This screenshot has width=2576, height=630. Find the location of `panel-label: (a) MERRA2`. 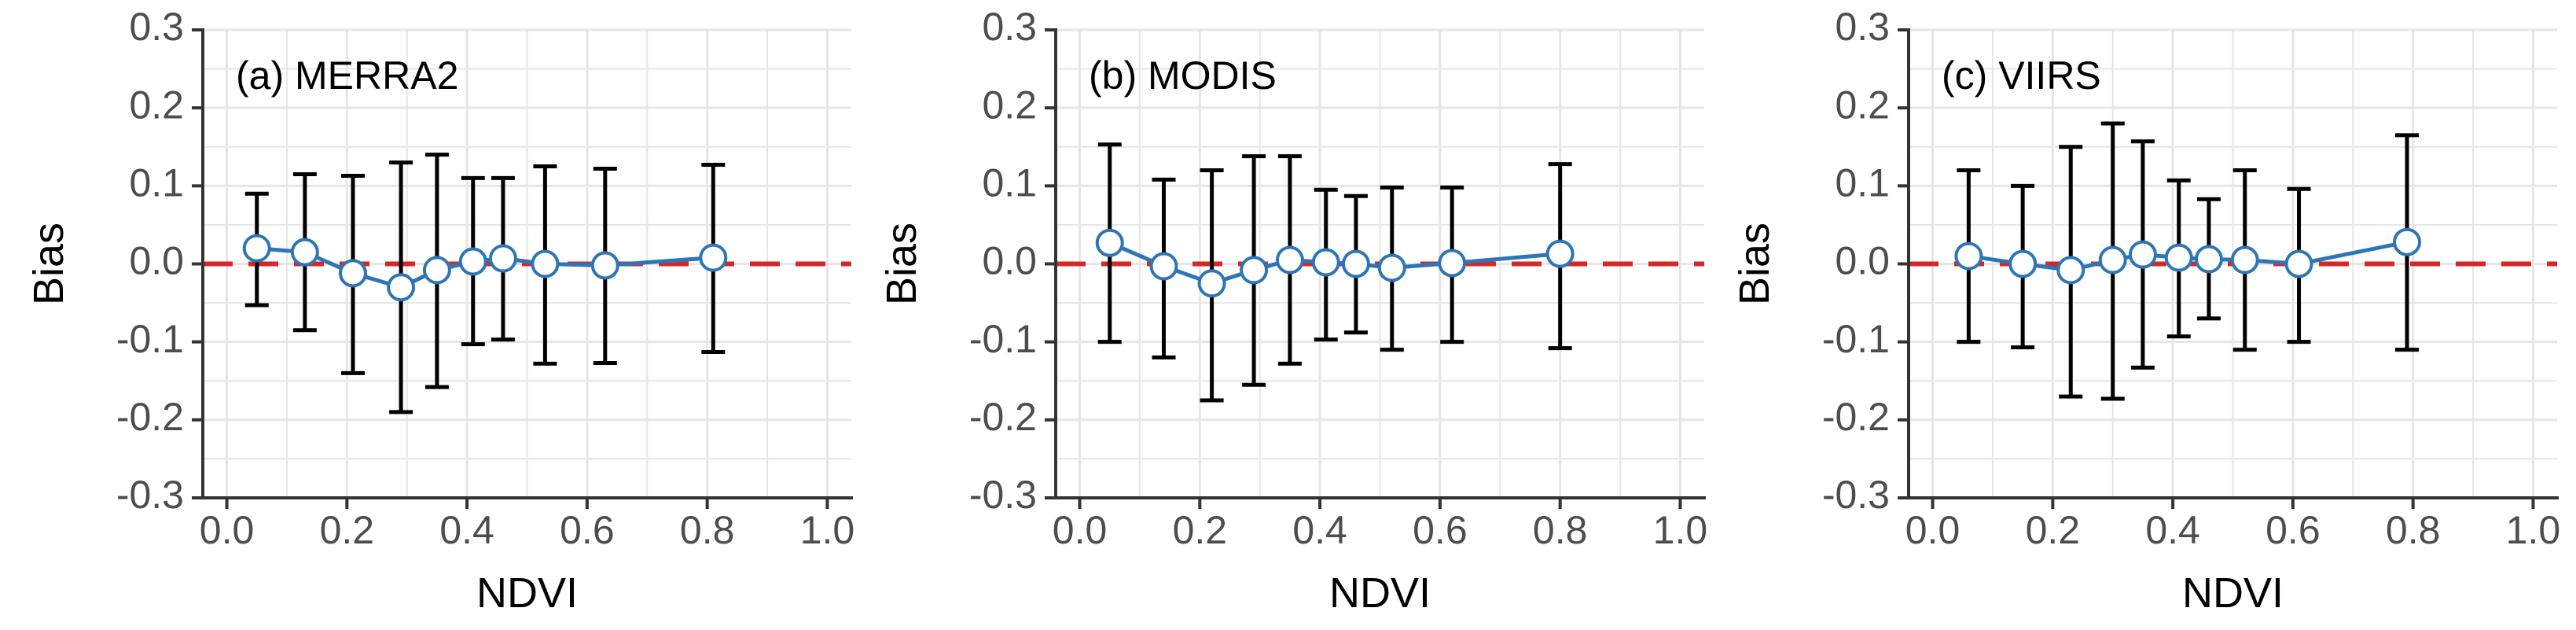

panel-label: (a) MERRA2 is located at coordinates (347, 75).